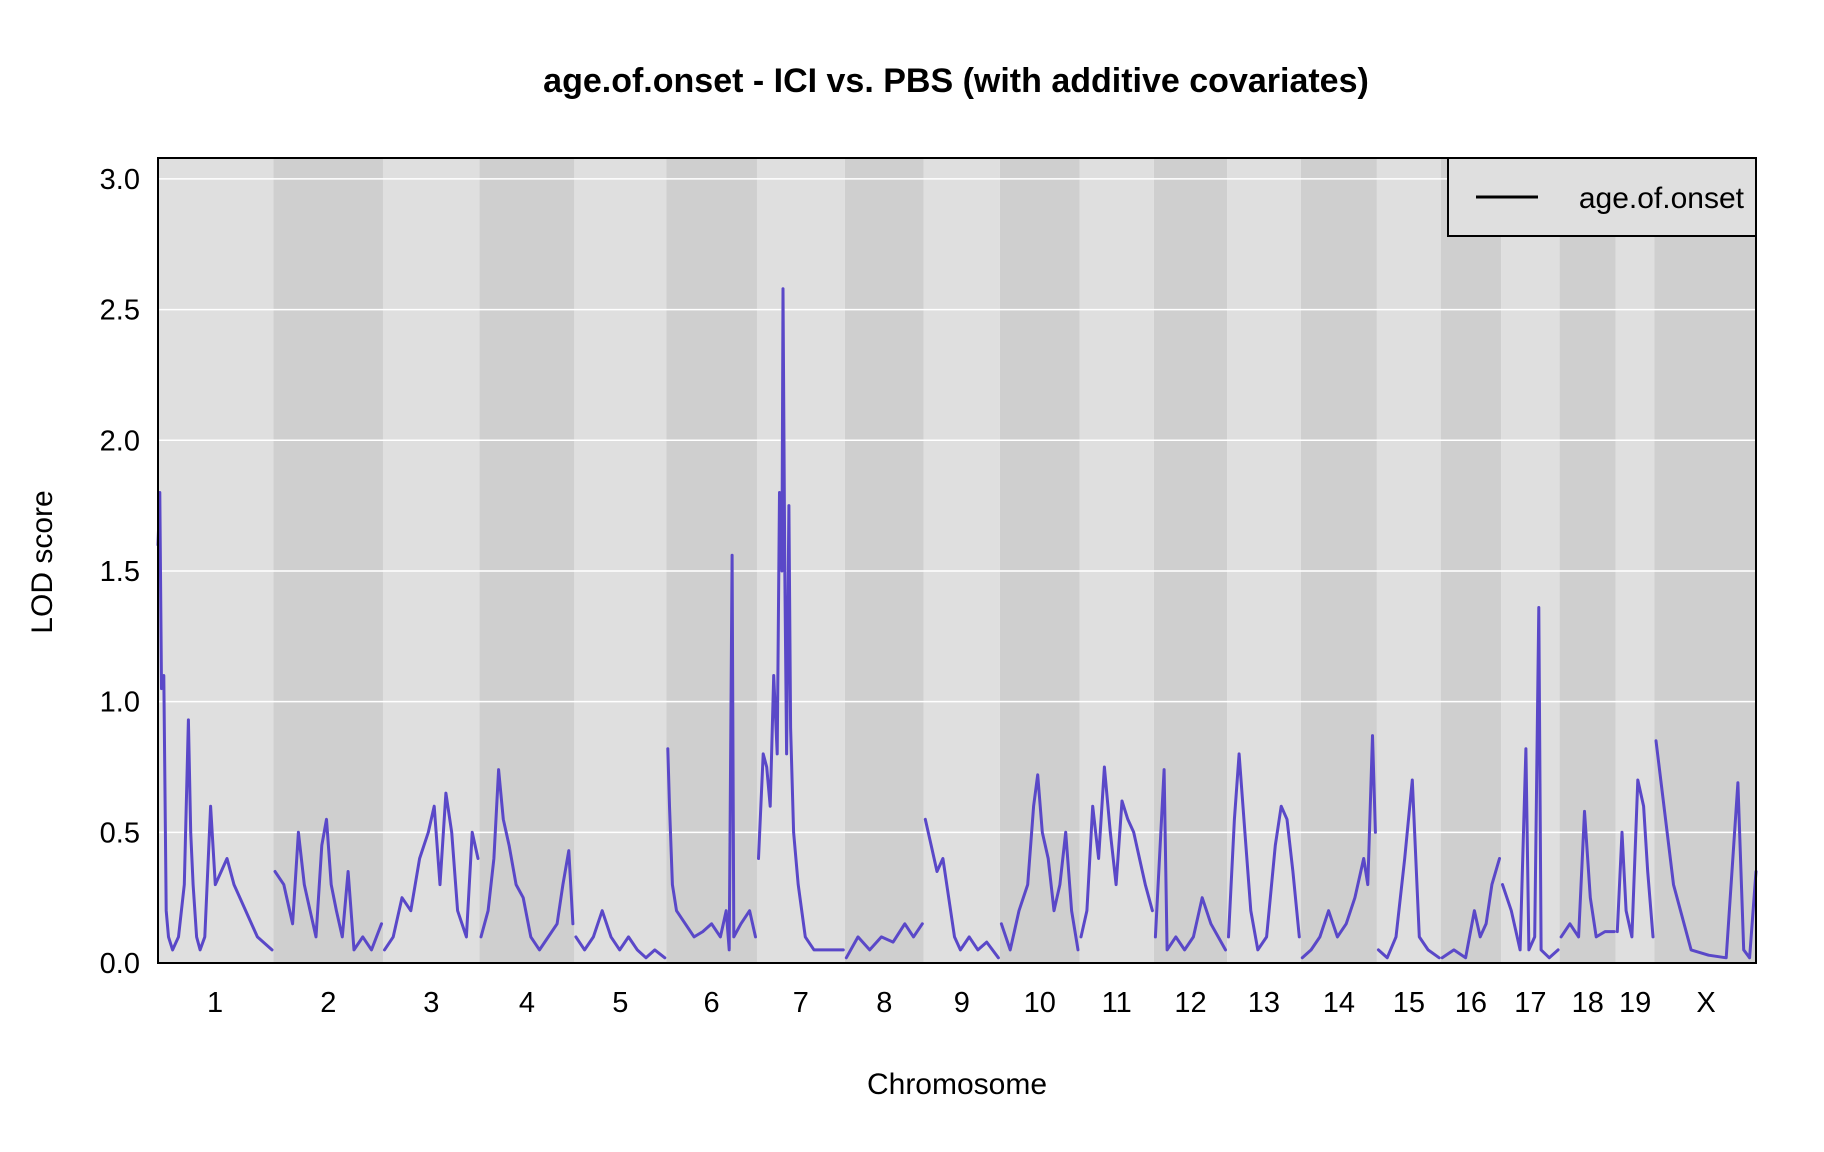 The width and height of the screenshot is (1824, 1152). Describe the element at coordinates (801, 1003) in the screenshot. I see `x-tick-label-7: 7` at that location.